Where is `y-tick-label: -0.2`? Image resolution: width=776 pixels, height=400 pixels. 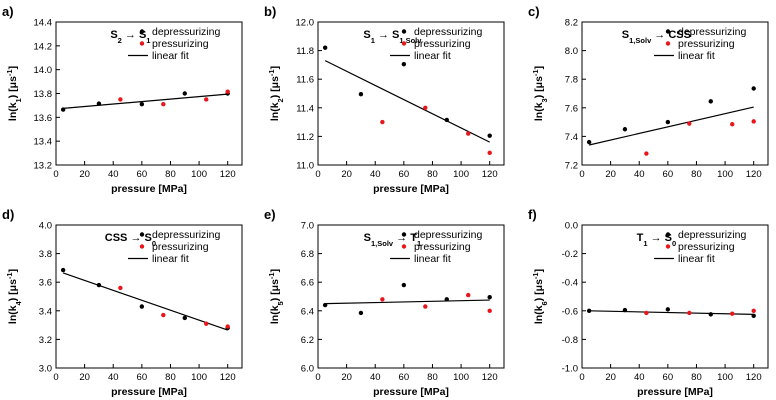 y-tick-label: -0.2 is located at coordinates (570, 254).